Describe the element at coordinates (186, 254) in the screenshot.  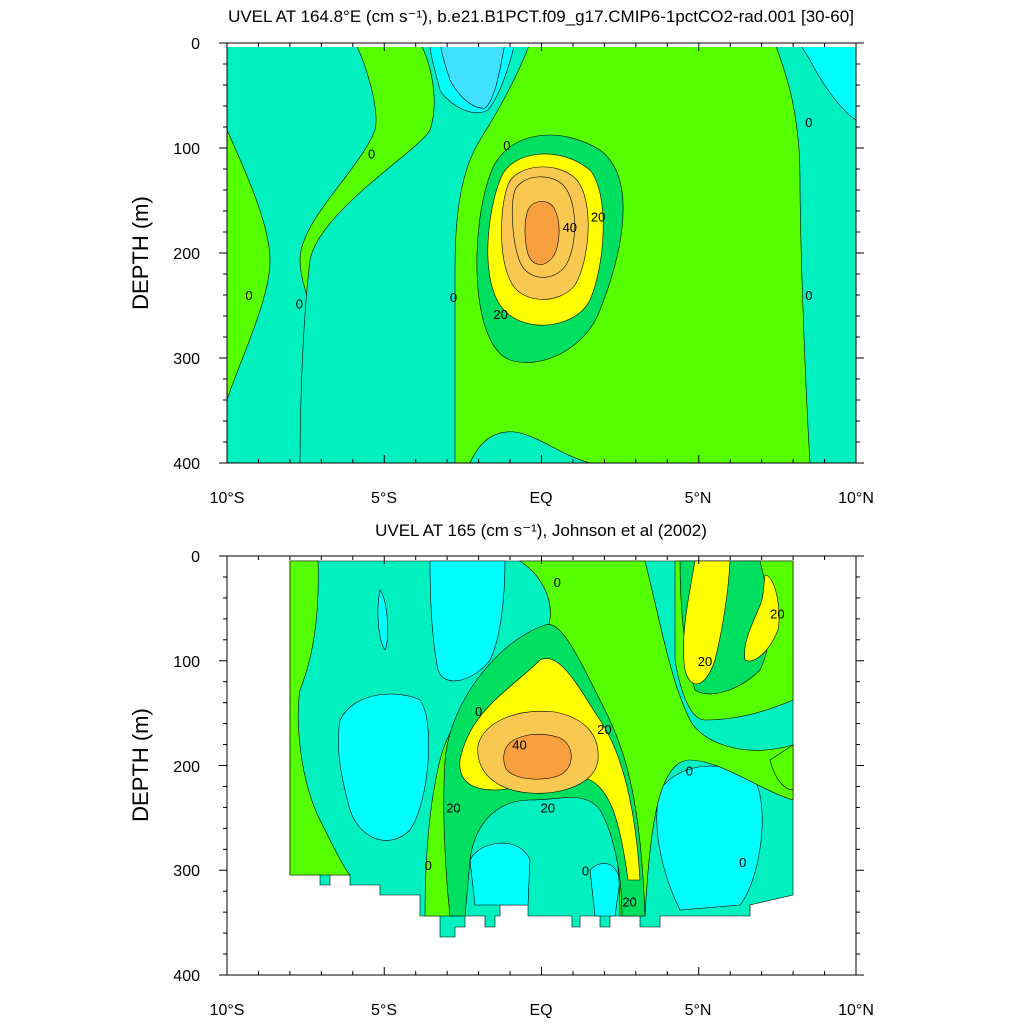
I see `top-ytick-200: 200` at that location.